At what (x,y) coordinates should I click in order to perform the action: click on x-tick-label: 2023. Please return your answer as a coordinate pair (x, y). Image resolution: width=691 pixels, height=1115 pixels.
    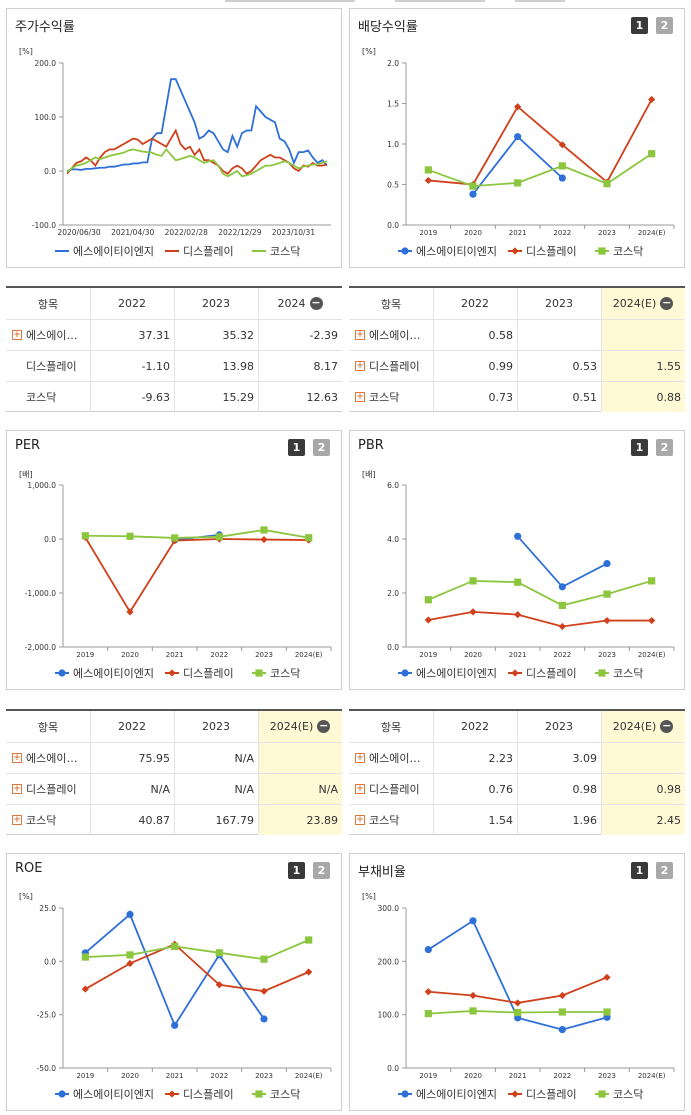
    Looking at the image, I should click on (607, 655).